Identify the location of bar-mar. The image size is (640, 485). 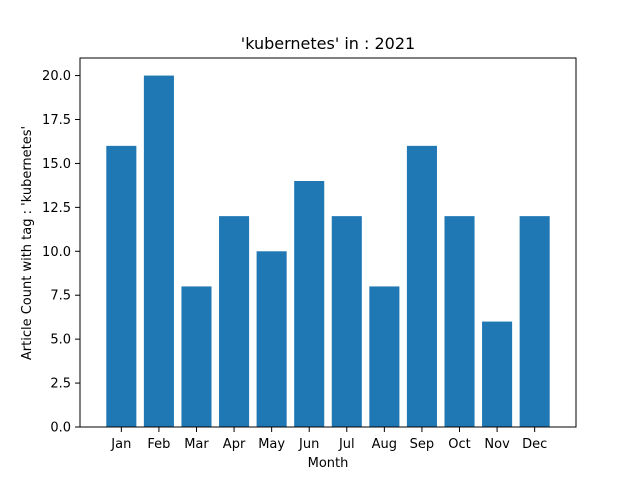
(196, 356).